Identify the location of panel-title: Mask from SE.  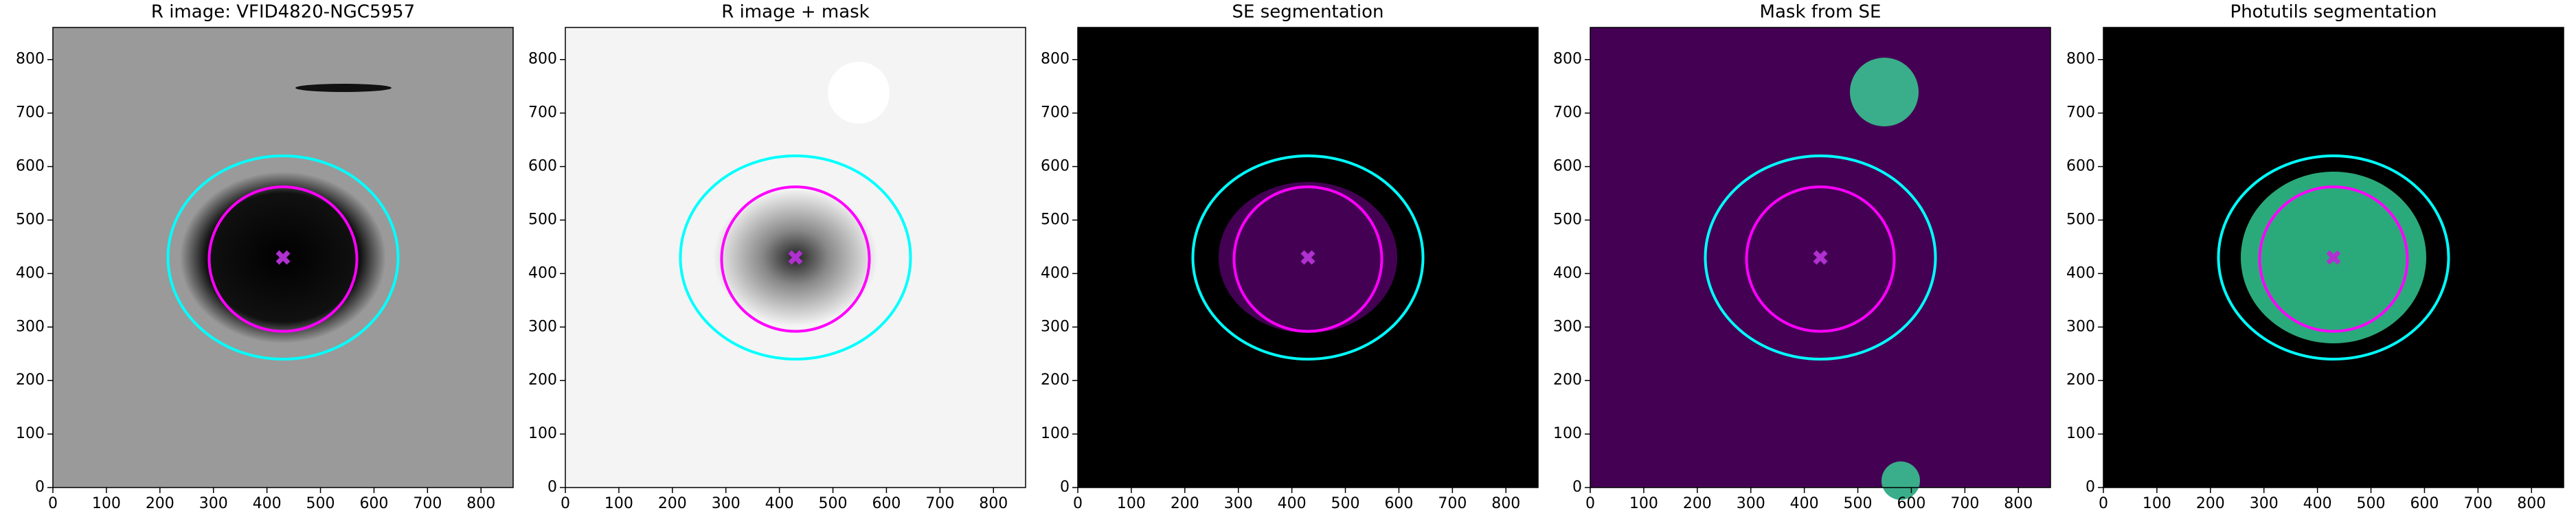
(1821, 12).